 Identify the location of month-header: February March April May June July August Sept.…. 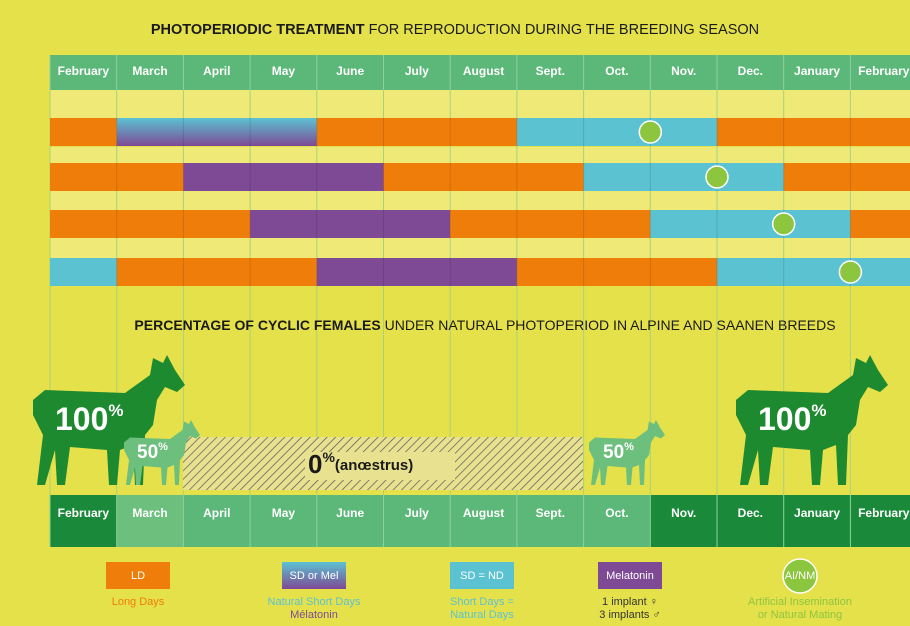
(479, 72).